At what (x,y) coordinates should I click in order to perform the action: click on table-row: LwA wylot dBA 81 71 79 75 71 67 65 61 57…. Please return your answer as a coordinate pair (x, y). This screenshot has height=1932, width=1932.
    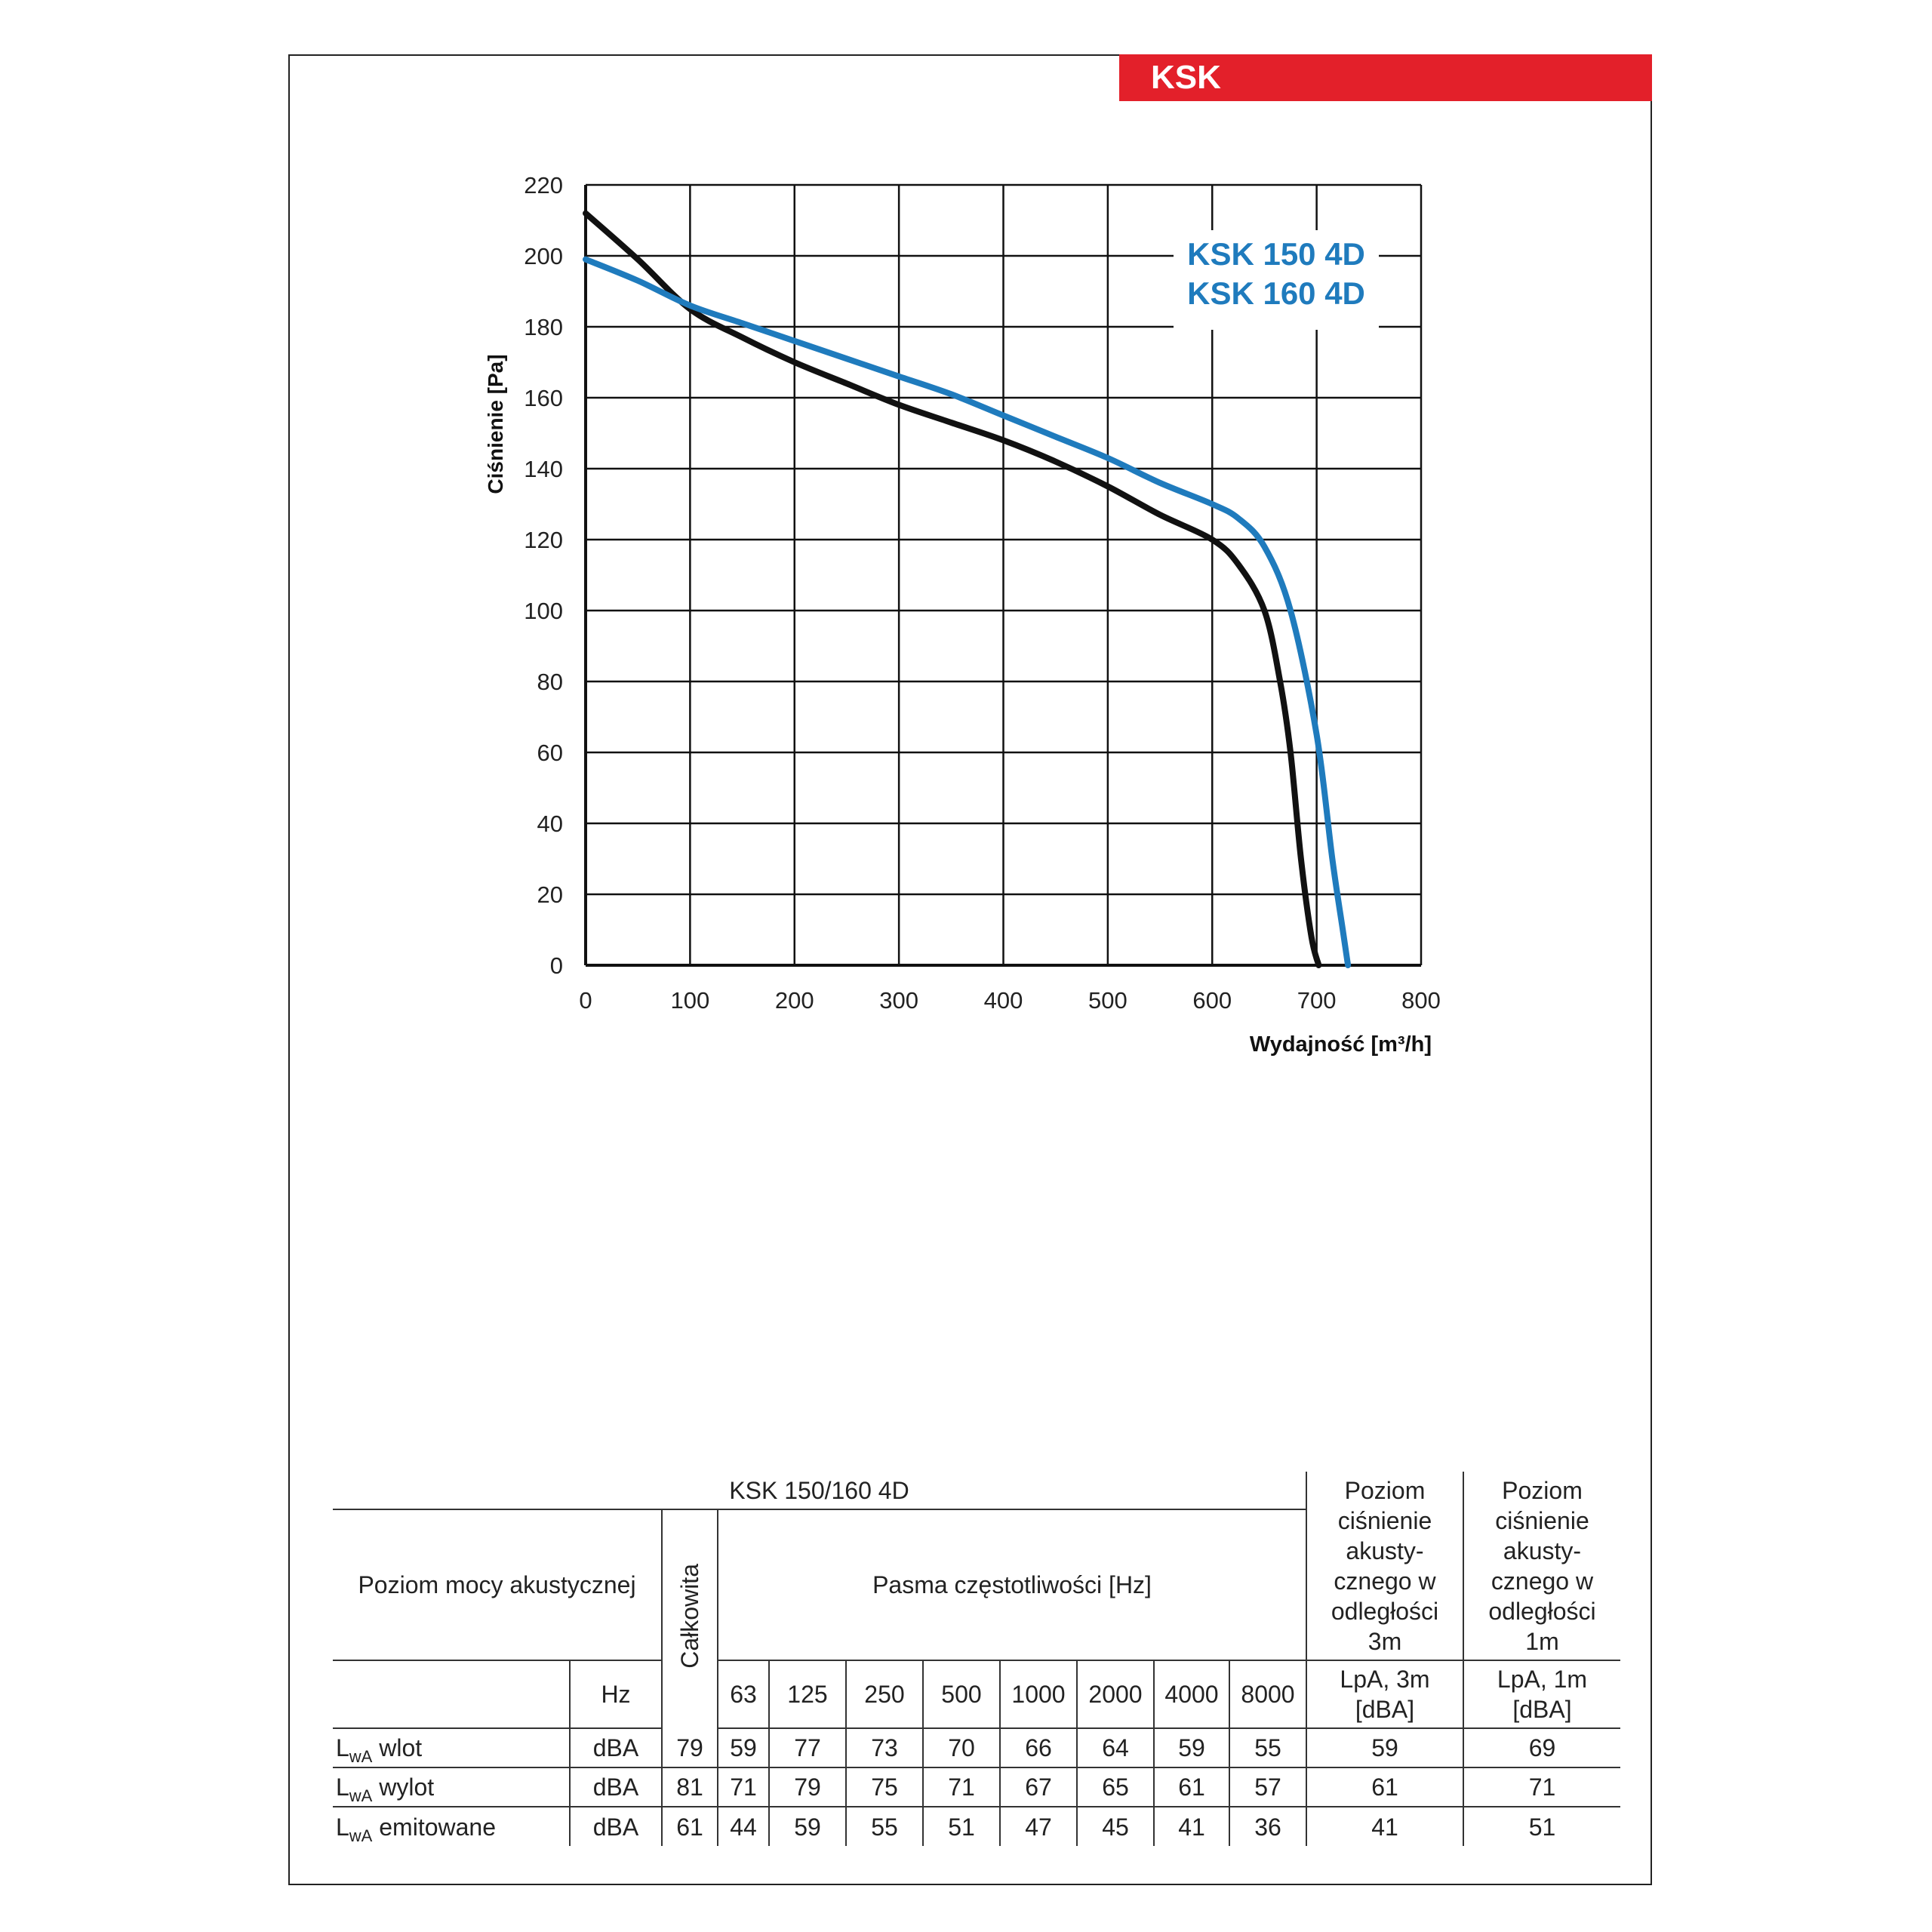
    Looking at the image, I should click on (976, 1787).